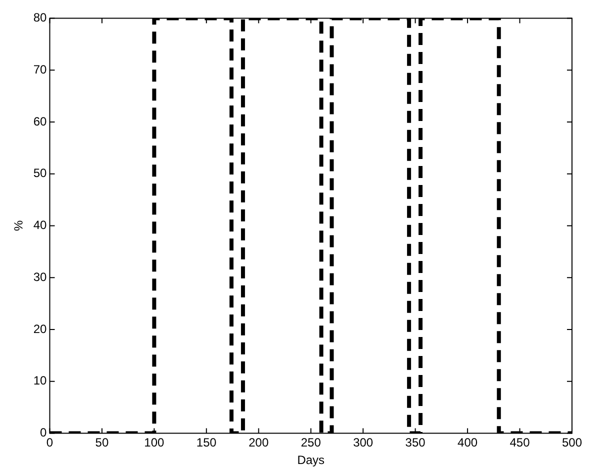 Image resolution: width=593 pixels, height=476 pixels. What do you see at coordinates (311, 460) in the screenshot?
I see `x-axis-title: Days` at bounding box center [311, 460].